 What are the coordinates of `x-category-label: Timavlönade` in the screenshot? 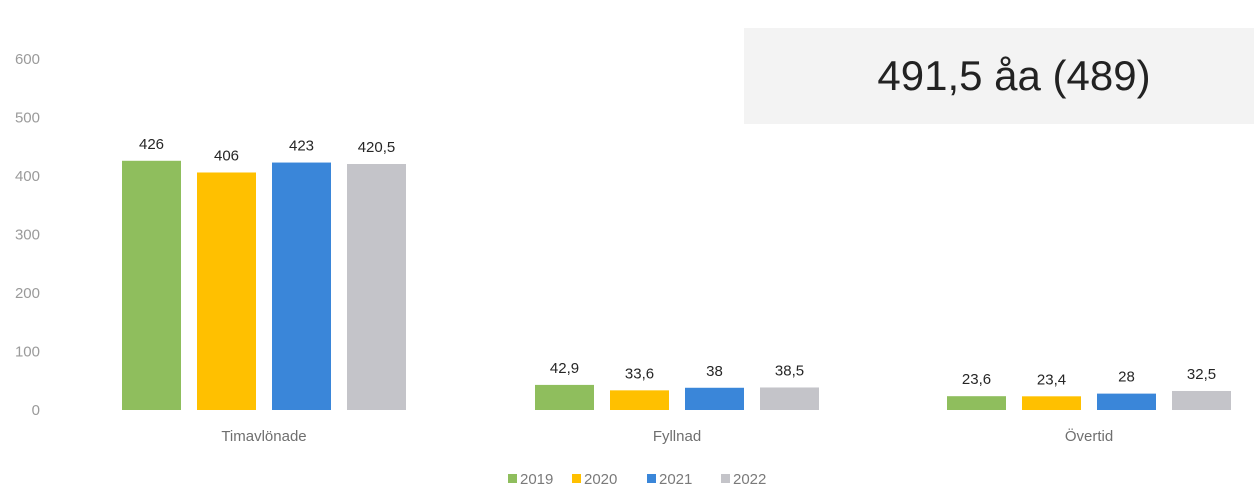 It's located at (263, 436).